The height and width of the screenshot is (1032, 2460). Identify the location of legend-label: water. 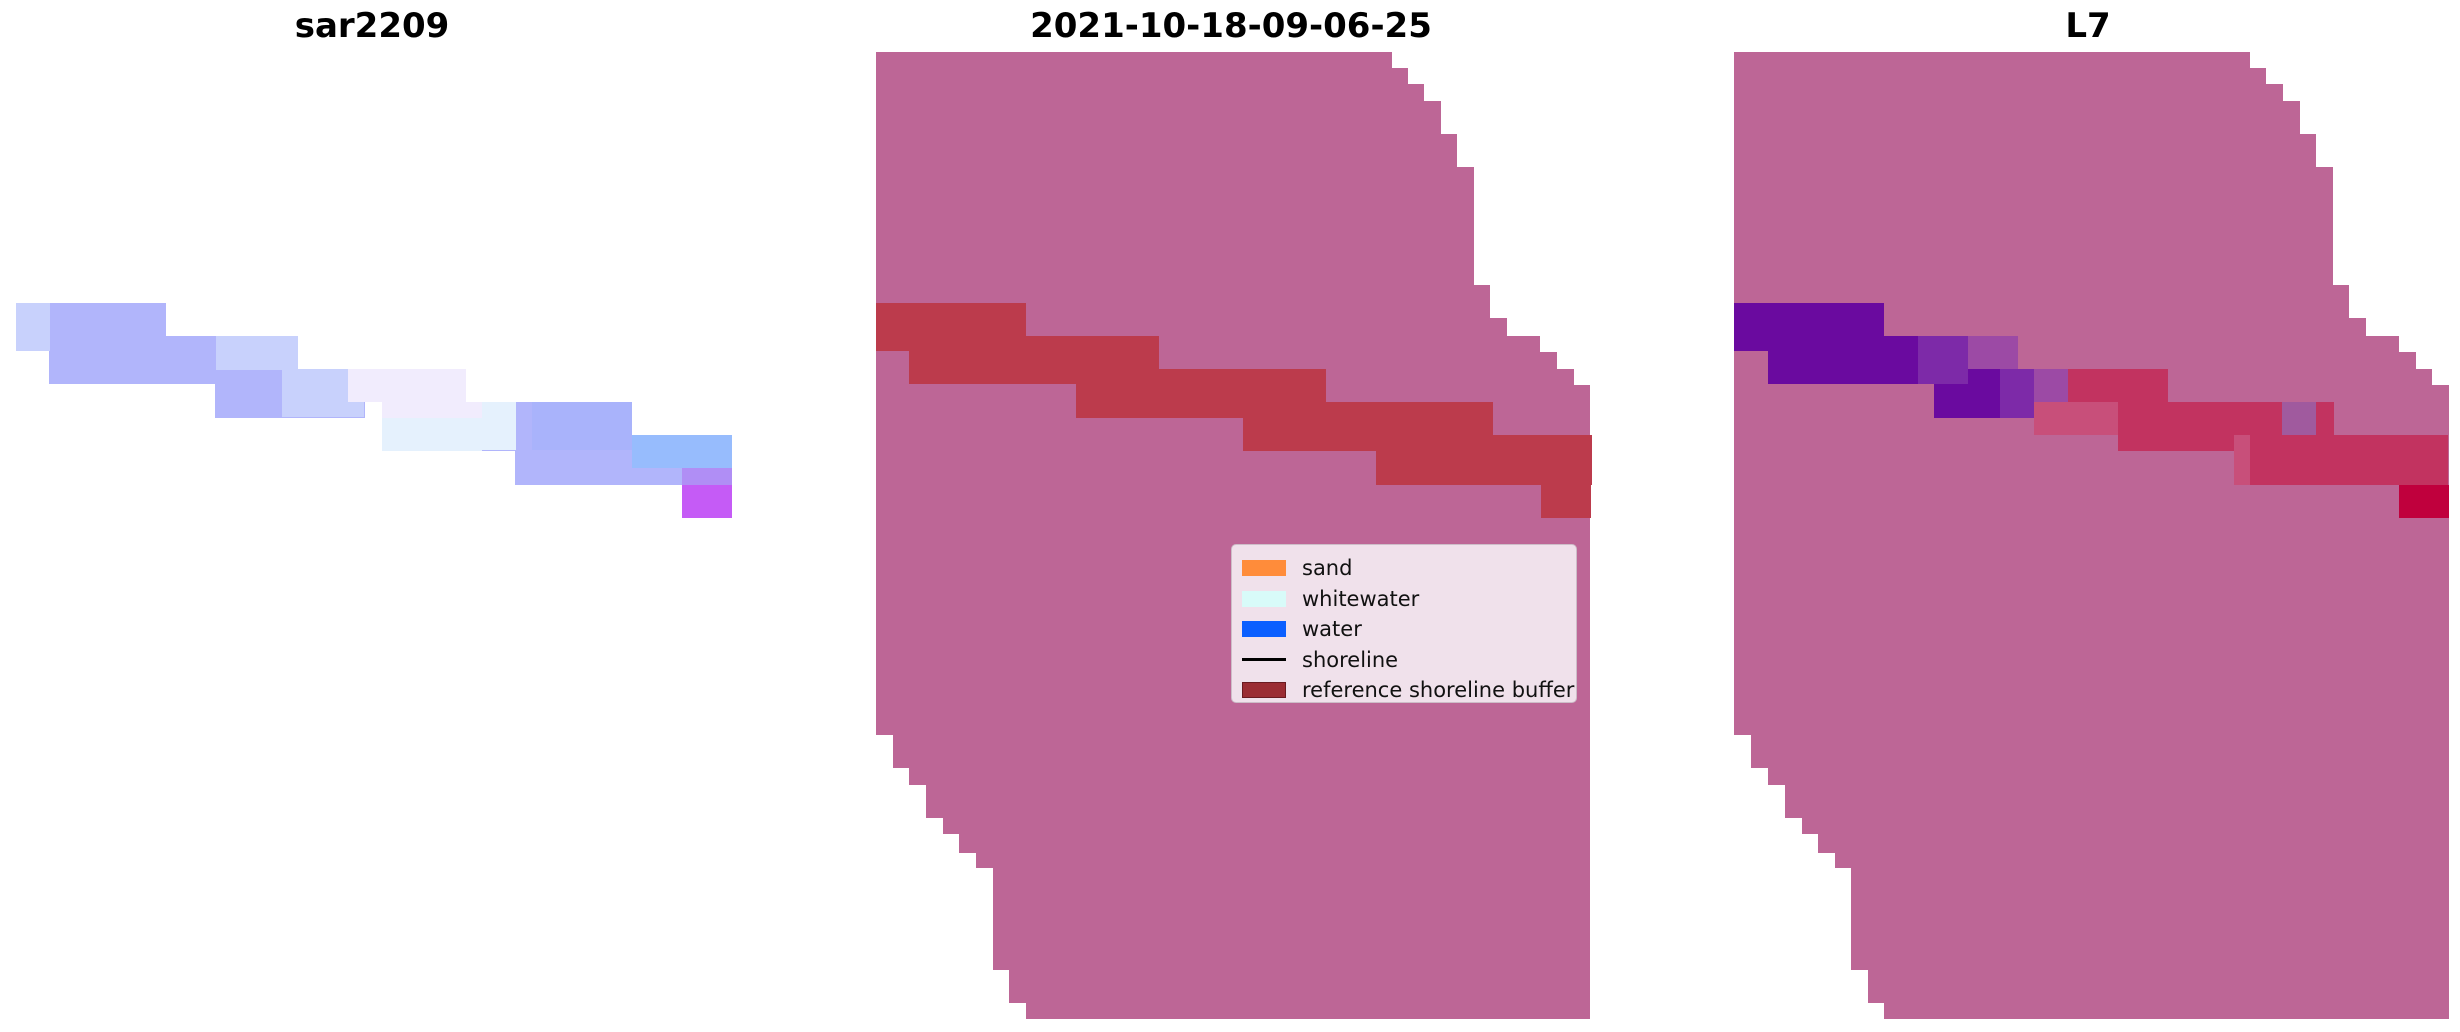
(1332, 629).